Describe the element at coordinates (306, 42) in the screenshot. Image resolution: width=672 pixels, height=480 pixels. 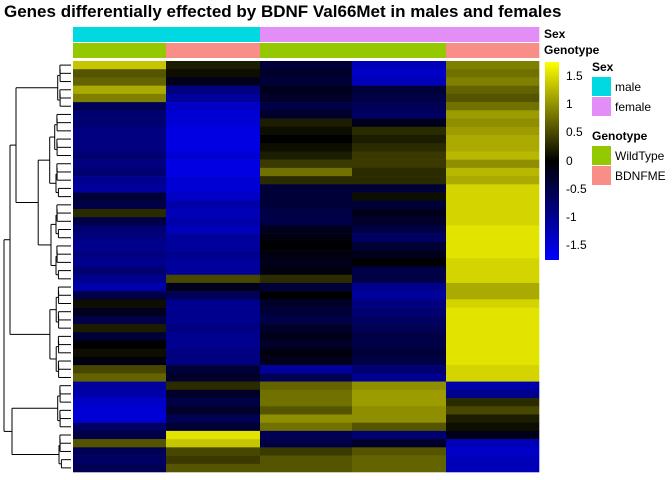
I see `annotation-tracks` at that location.